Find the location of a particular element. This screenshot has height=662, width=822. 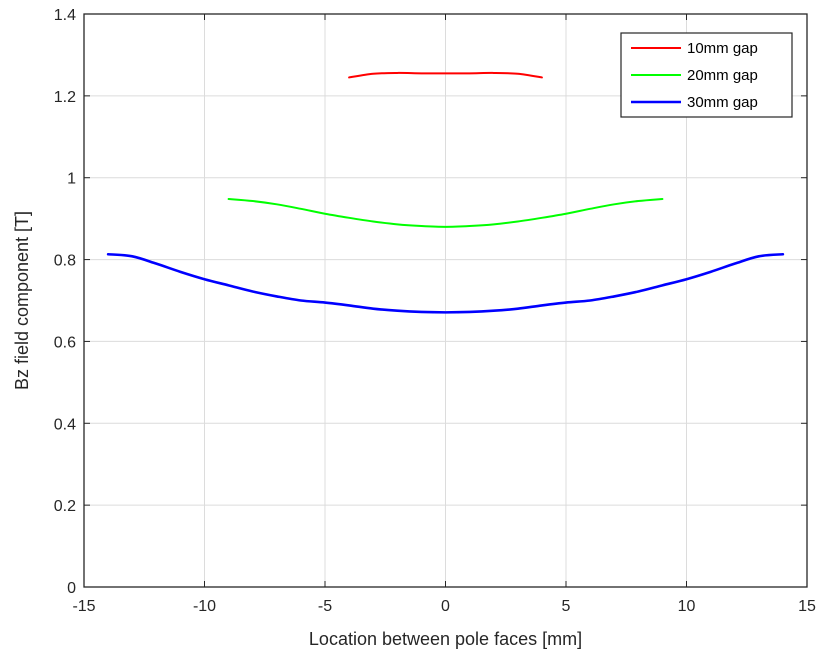

legend-label: 10mm gap is located at coordinates (722, 48).